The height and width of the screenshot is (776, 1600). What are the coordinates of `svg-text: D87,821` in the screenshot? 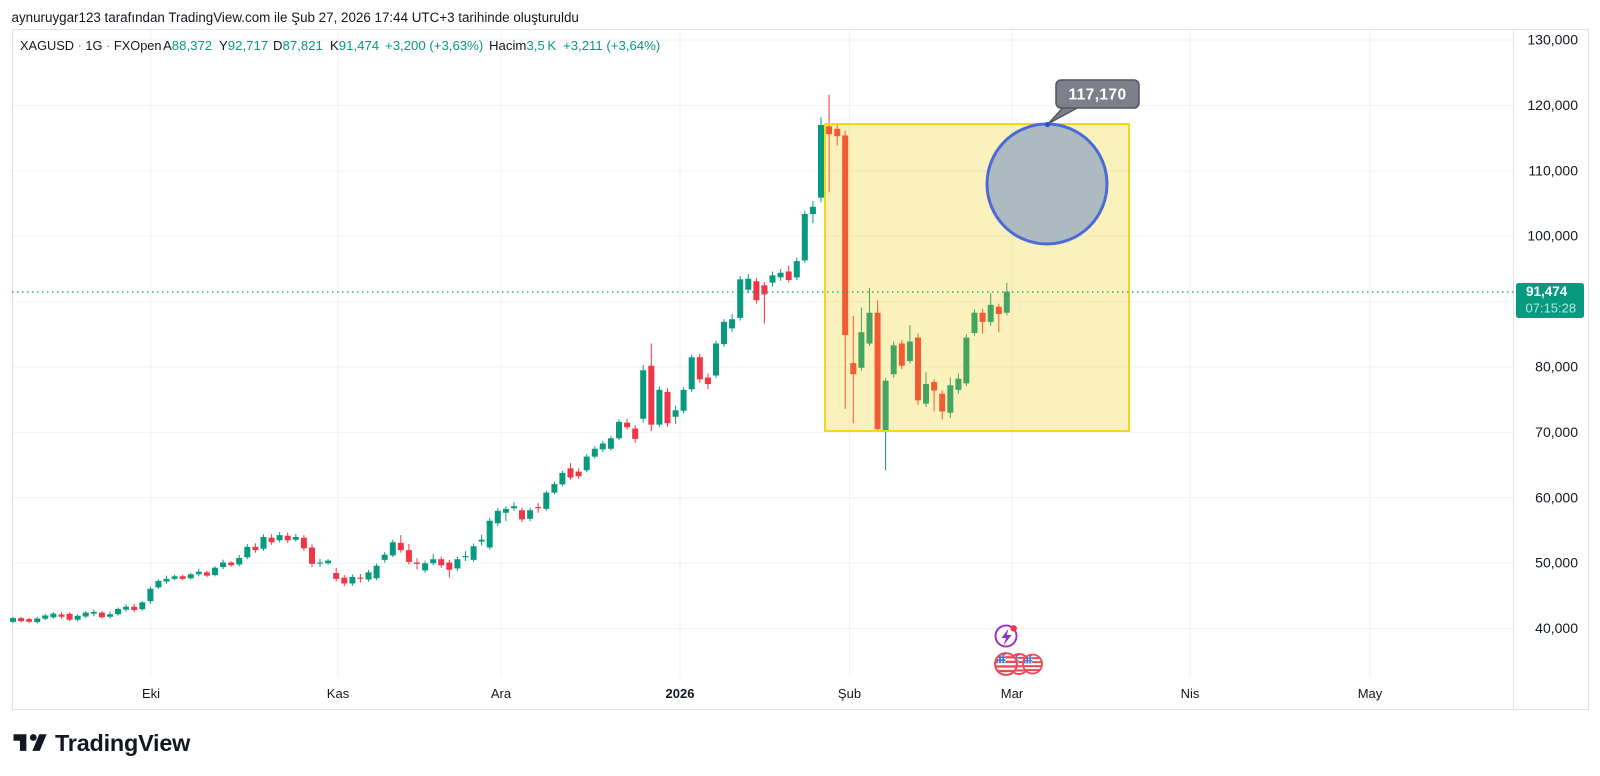 It's located at (298, 45).